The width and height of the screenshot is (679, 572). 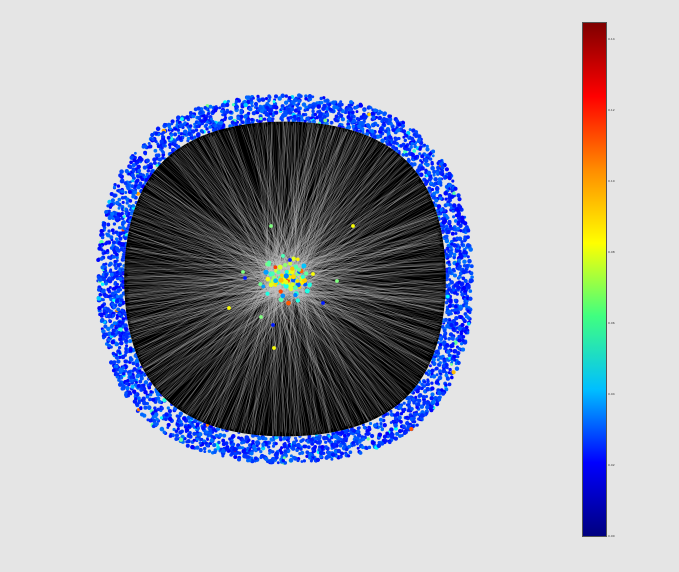 What do you see at coordinates (611, 465) in the screenshot?
I see `colorbar-tick-label: 0.02` at bounding box center [611, 465].